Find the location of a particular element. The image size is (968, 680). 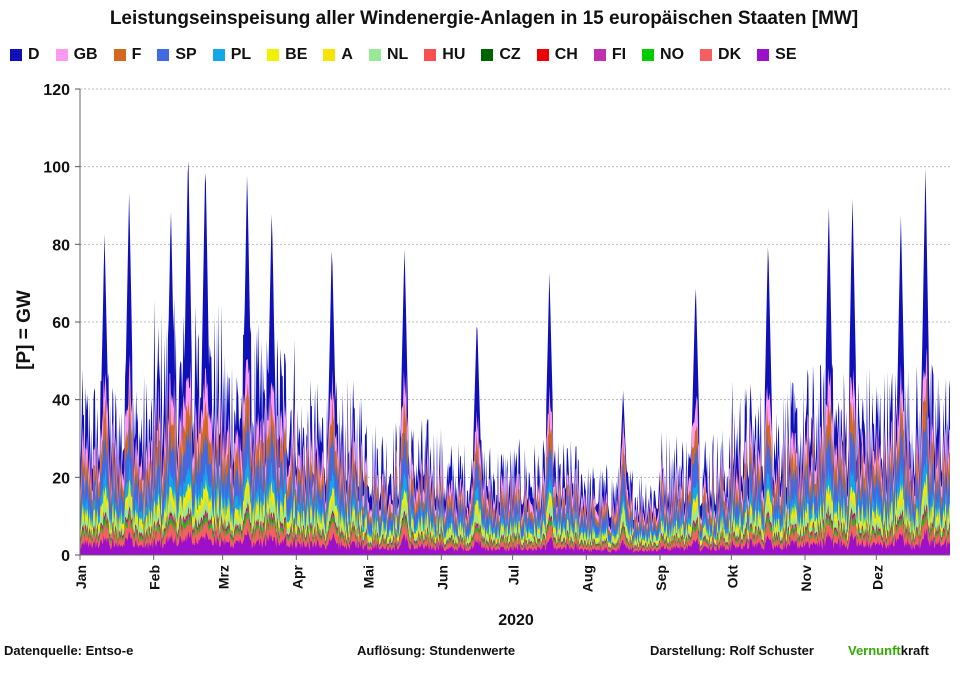

legend-item-se: SE is located at coordinates (776, 55).